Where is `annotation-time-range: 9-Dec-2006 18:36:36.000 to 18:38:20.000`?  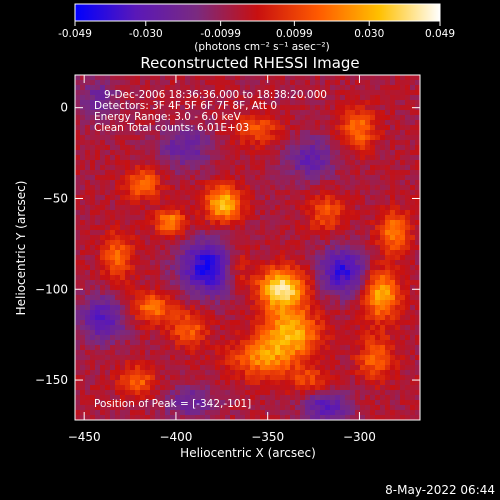
annotation-time-range: 9-Dec-2006 18:36:36.000 to 18:38:20.000 is located at coordinates (215, 95).